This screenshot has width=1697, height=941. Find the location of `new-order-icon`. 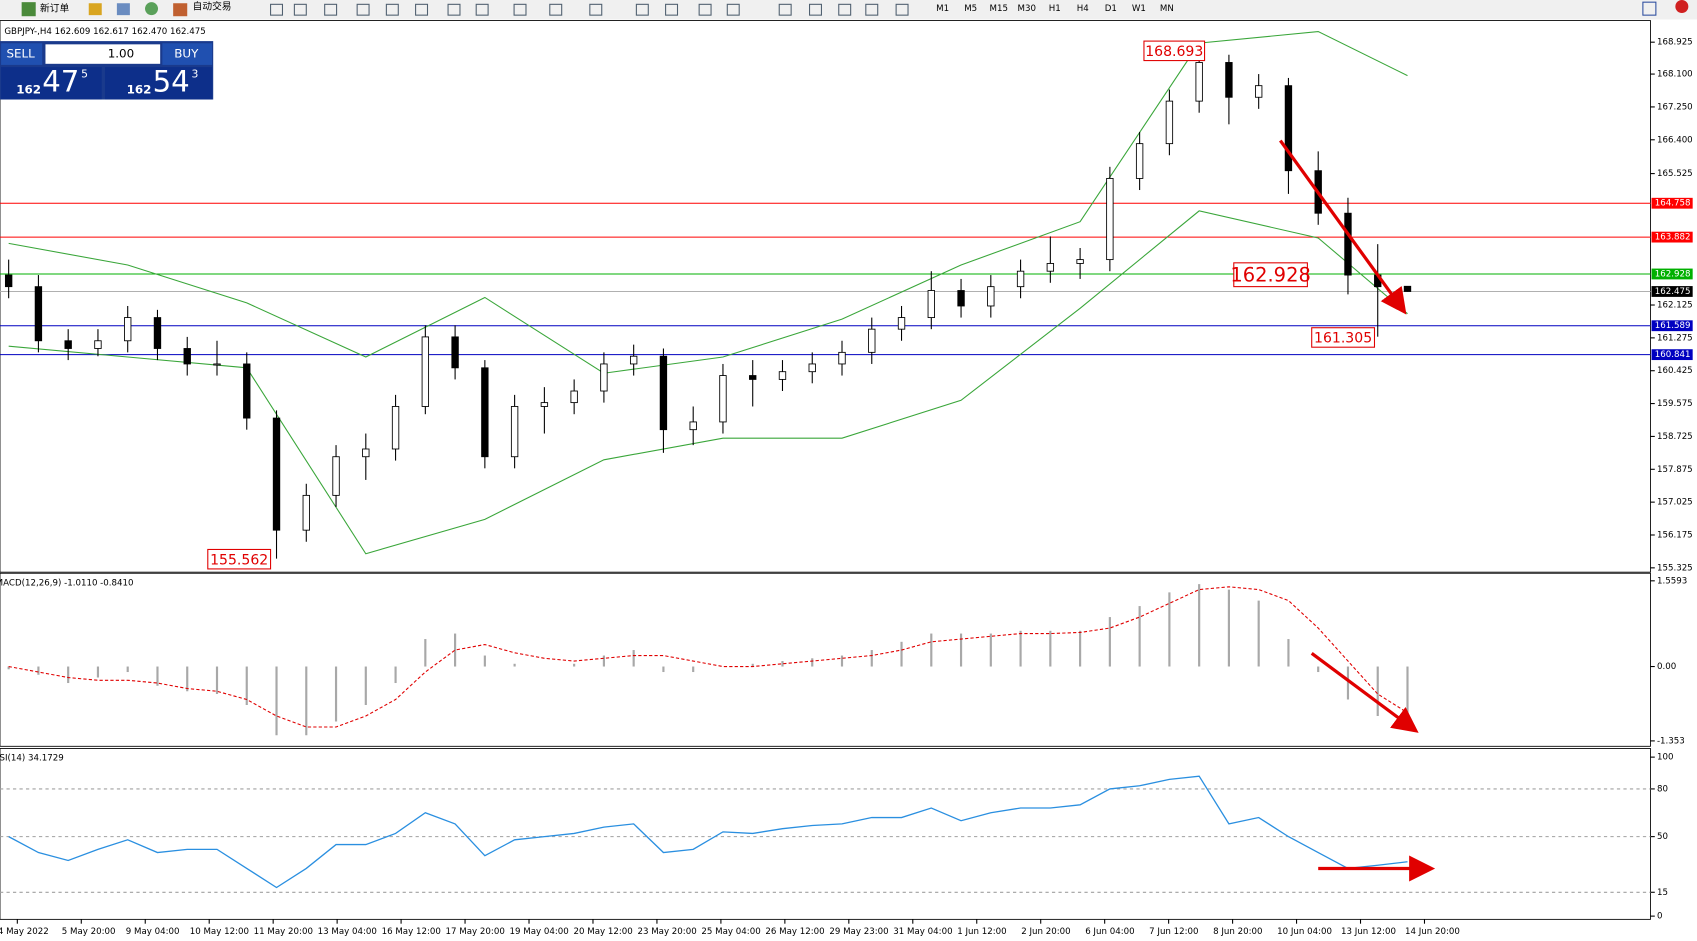

new-order-icon is located at coordinates (28, 9).